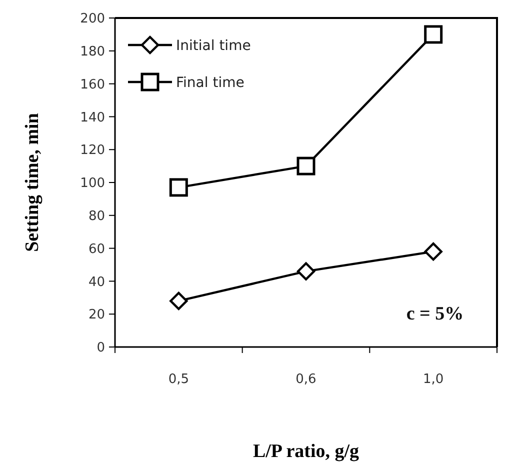  I want to click on y-tick-label: 120, so click(92, 150).